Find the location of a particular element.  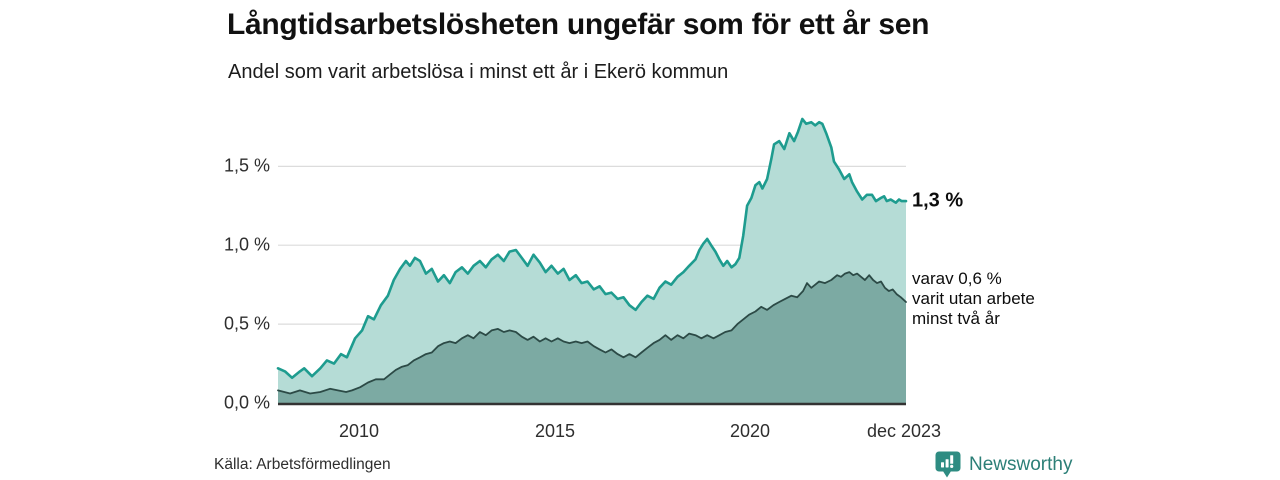

x-tick-label: 2020 is located at coordinates (750, 431).